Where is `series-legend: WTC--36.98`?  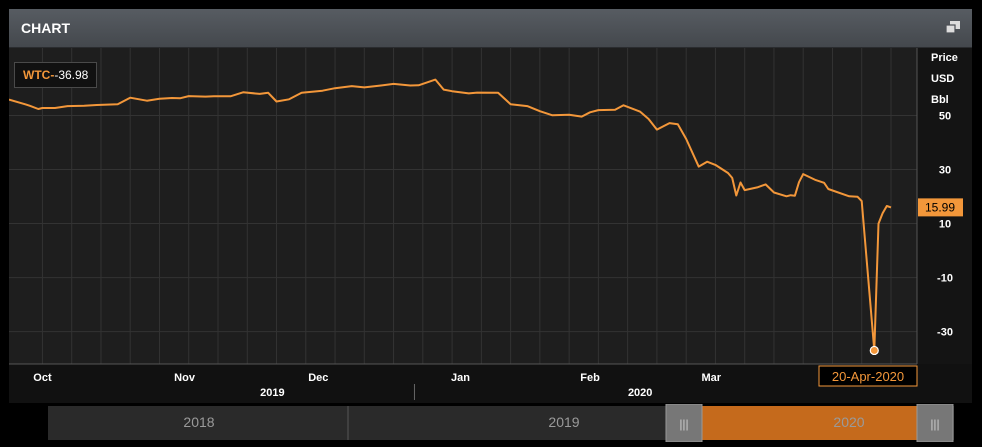 series-legend: WTC--36.98 is located at coordinates (56, 75).